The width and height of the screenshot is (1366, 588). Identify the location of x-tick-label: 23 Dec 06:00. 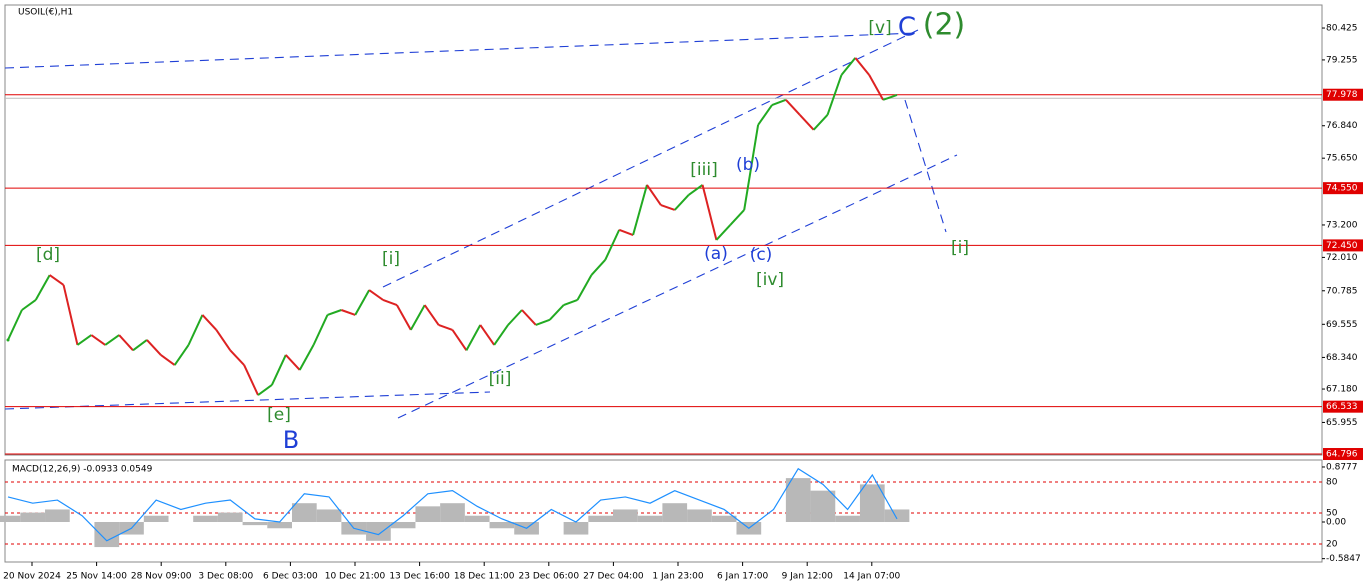
(549, 577).